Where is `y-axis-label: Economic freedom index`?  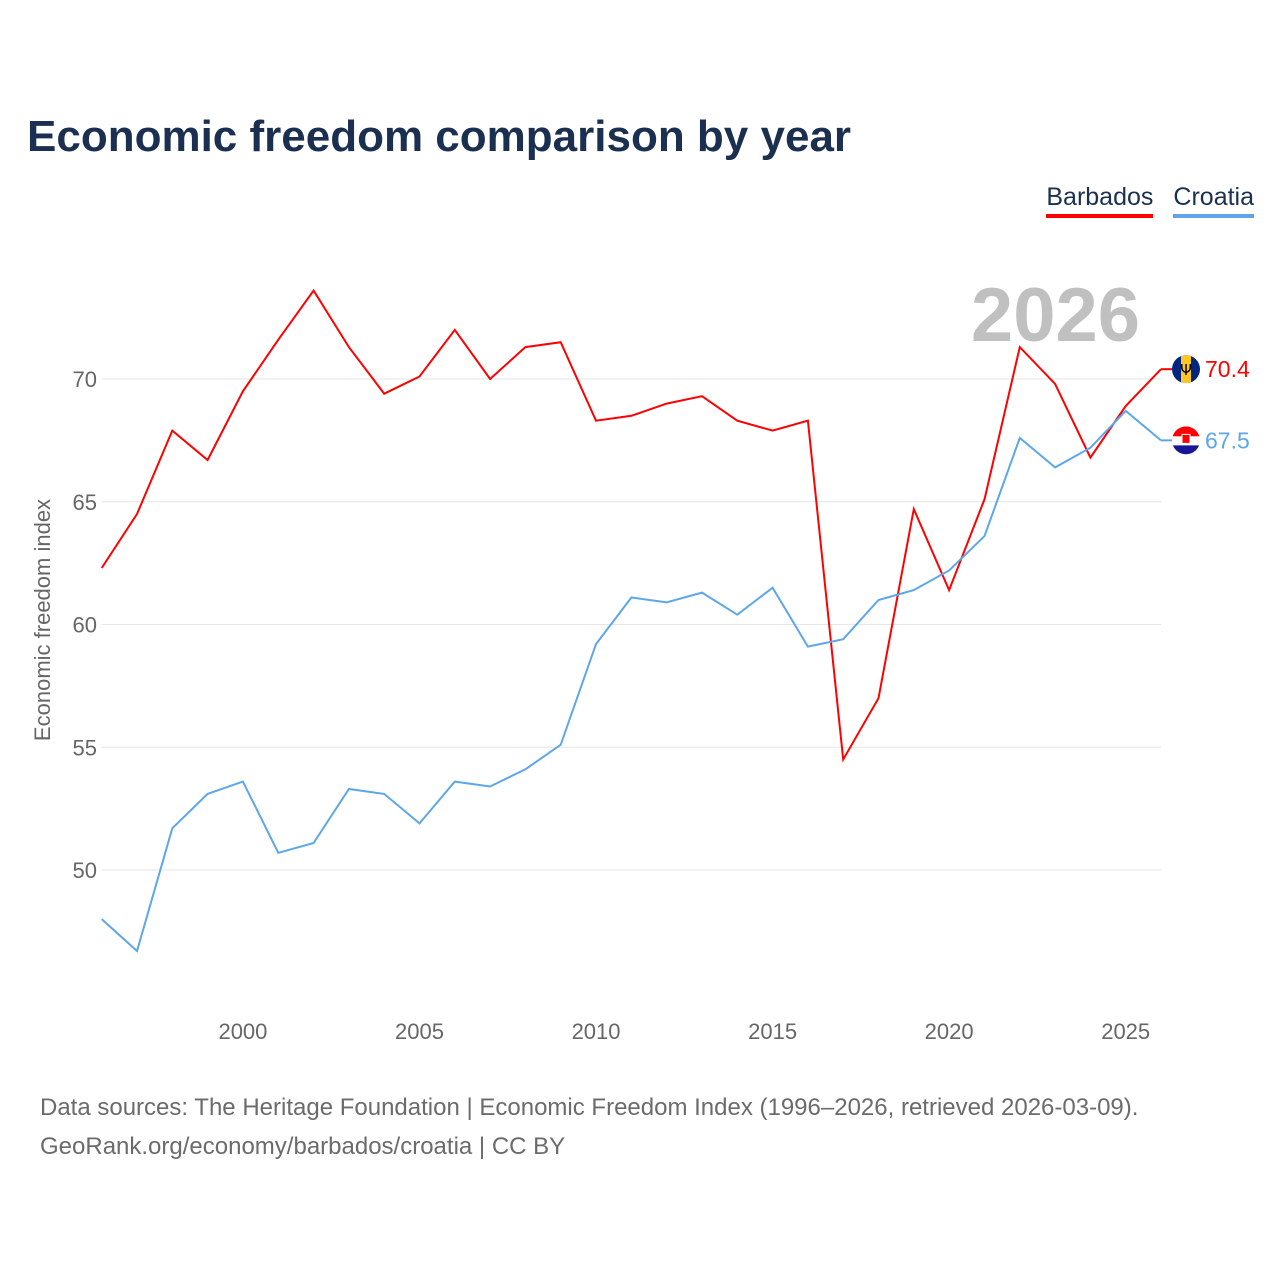 y-axis-label: Economic freedom index is located at coordinates (42, 620).